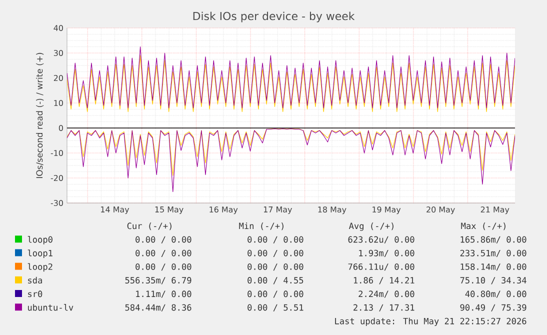 This screenshot has height=335, width=547. What do you see at coordinates (158, 280) in the screenshot?
I see `text: 556.35m/ 6.79` at bounding box center [158, 280].